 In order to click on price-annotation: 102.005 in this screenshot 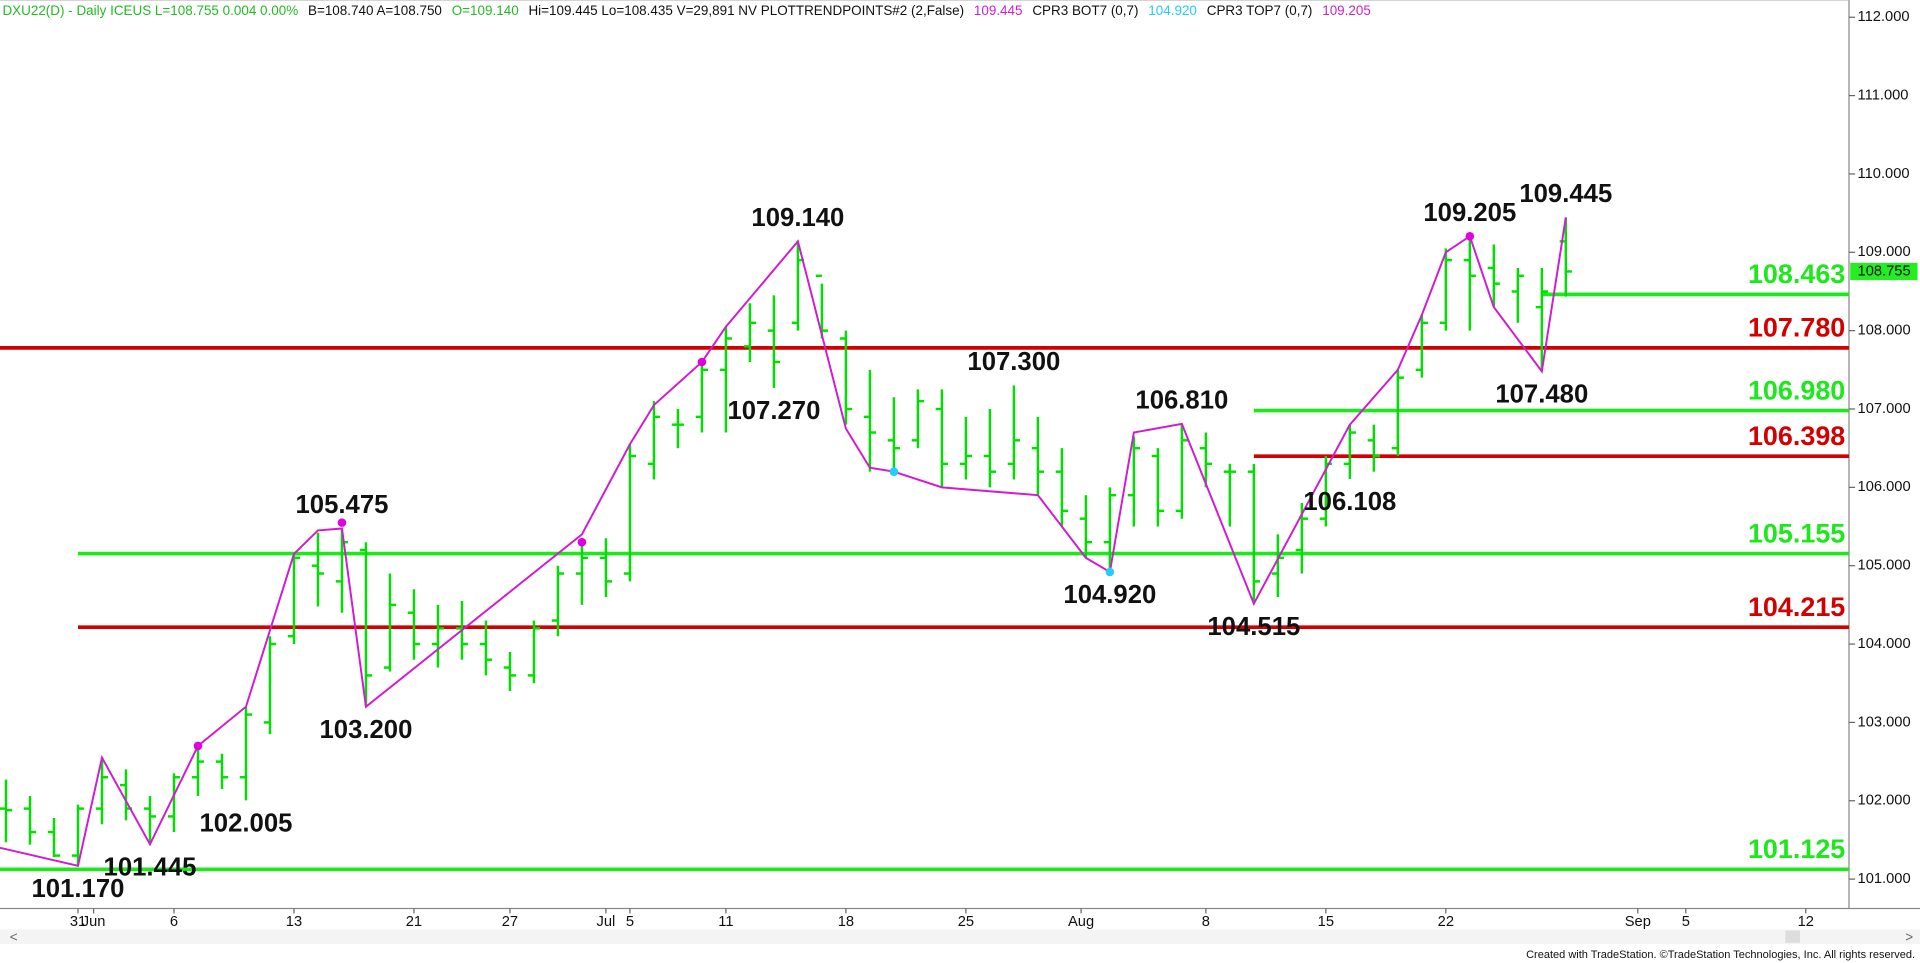, I will do `click(246, 824)`.